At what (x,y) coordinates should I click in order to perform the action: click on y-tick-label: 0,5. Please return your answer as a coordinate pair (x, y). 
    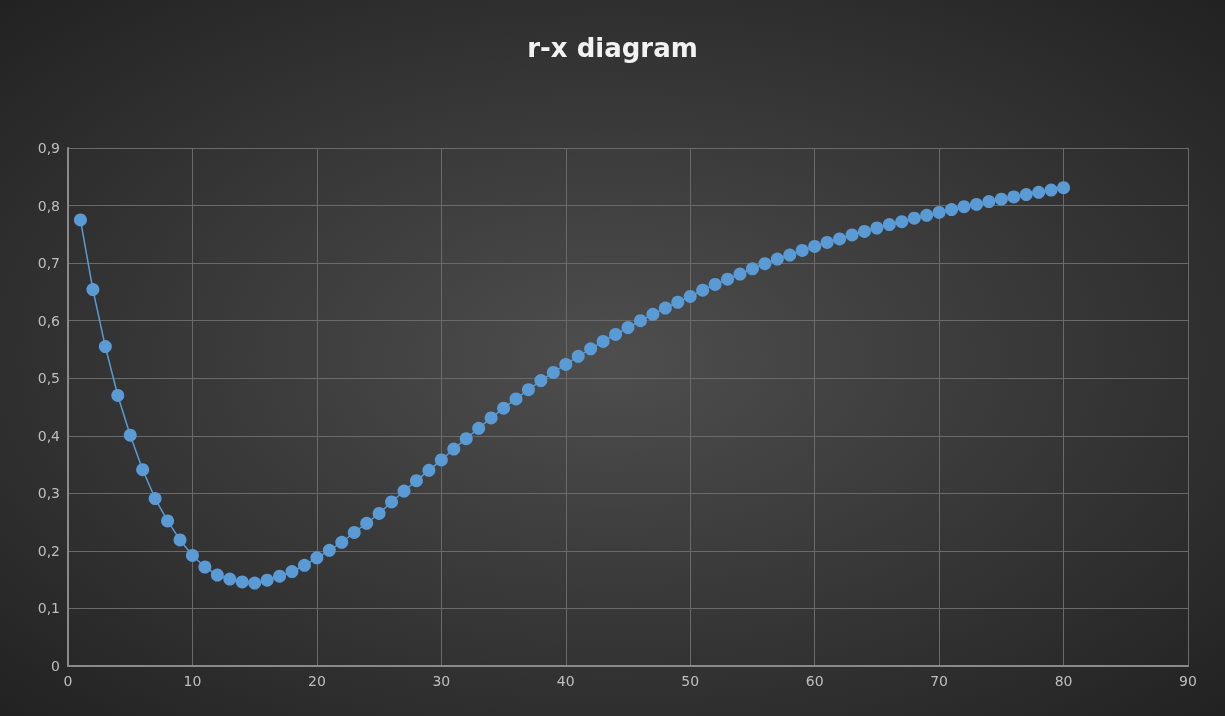
    Looking at the image, I should click on (48, 378).